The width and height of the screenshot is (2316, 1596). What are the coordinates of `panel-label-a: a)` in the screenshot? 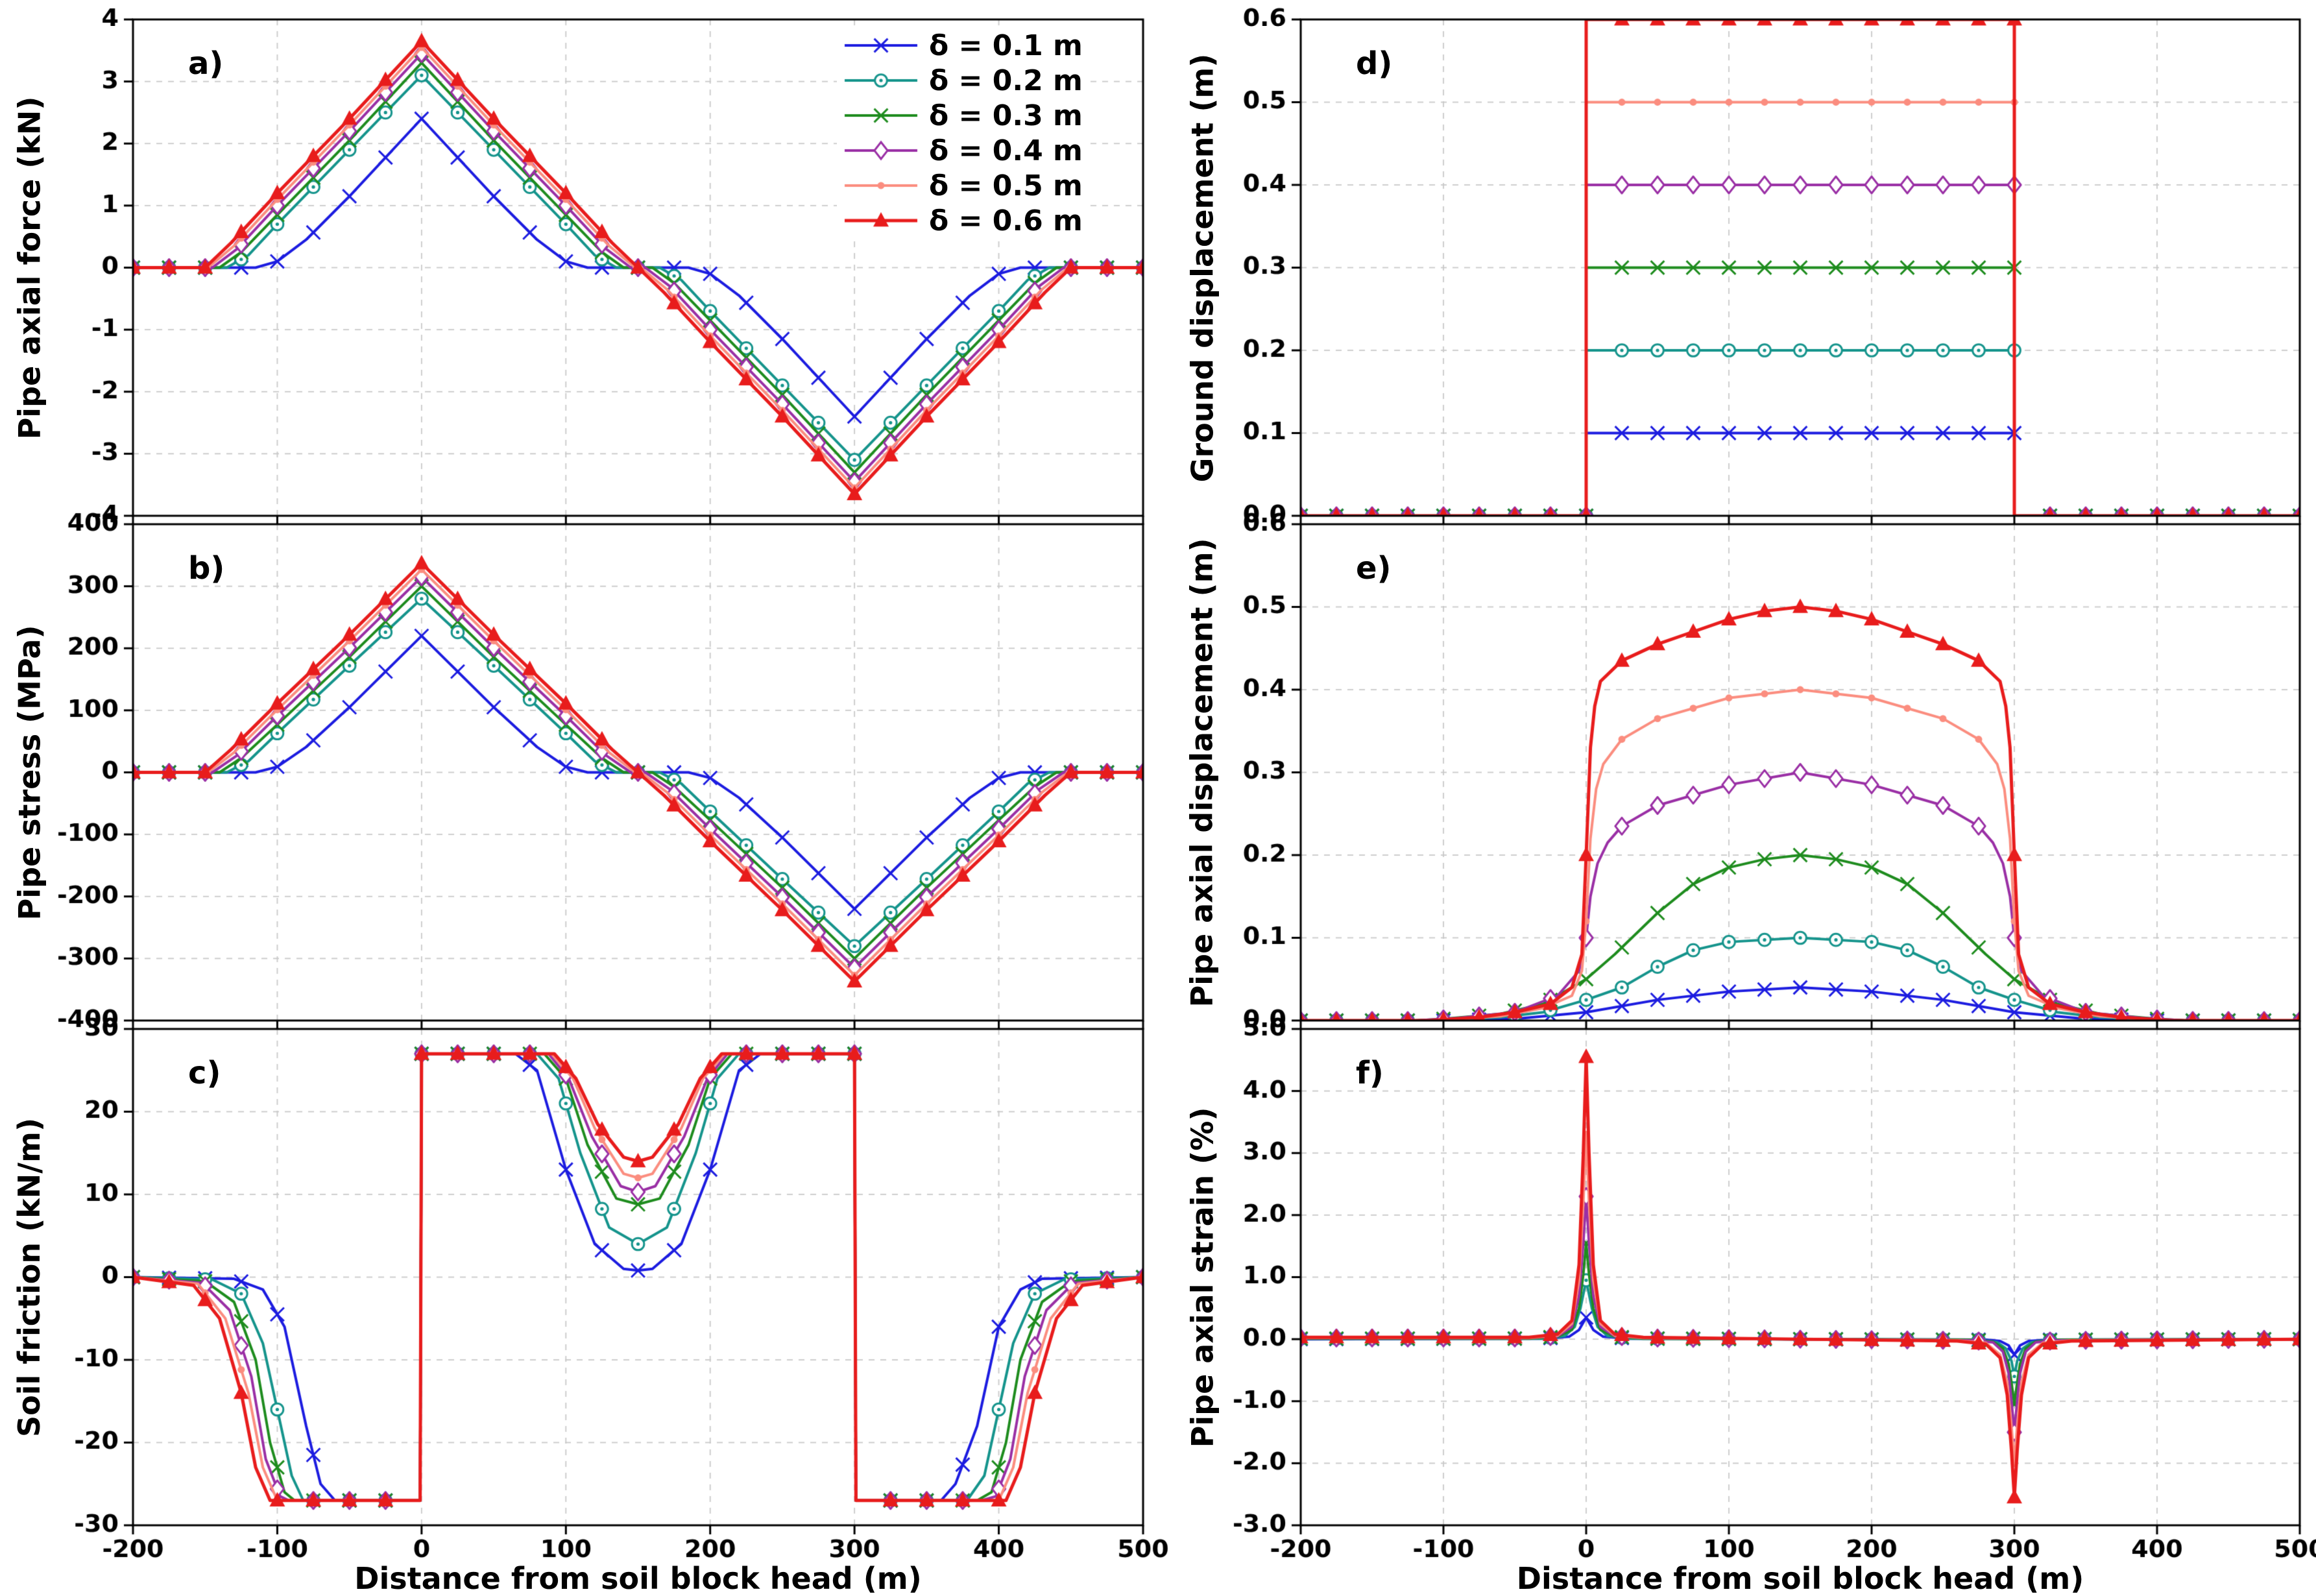 It's located at (206, 63).